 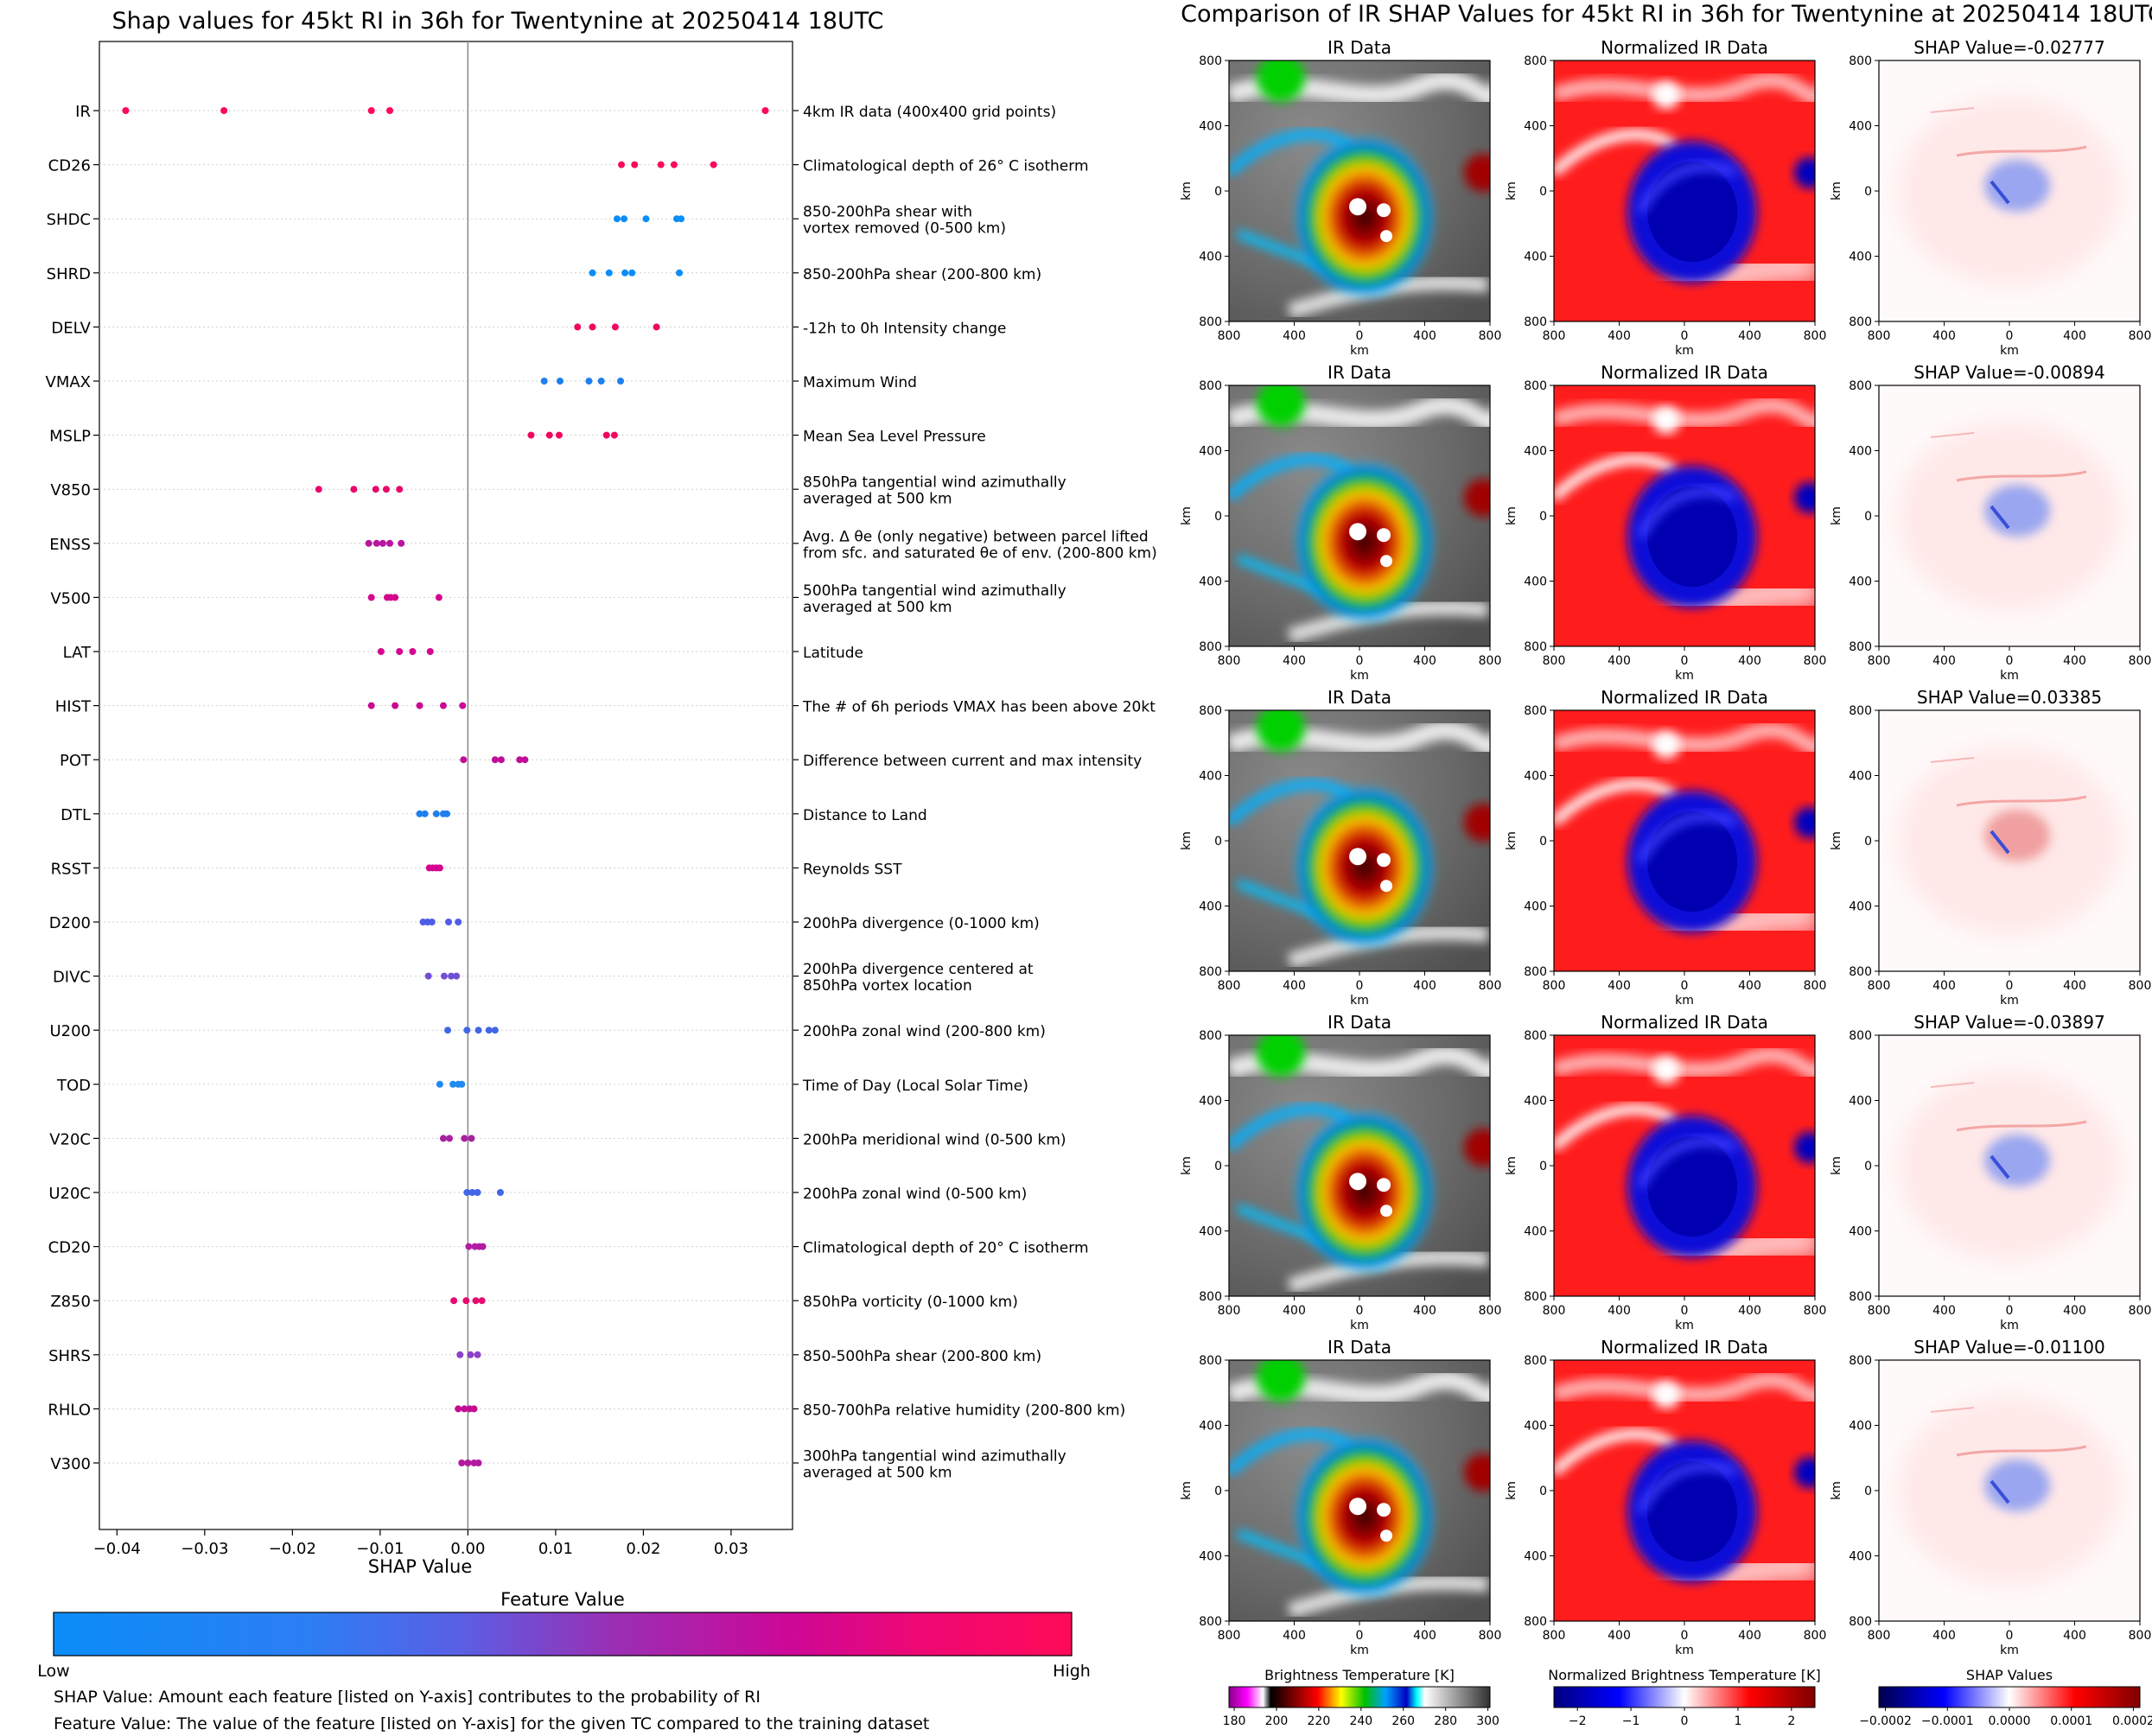 What do you see at coordinates (467, 1549) in the screenshot?
I see `x-tick-label: 0.00` at bounding box center [467, 1549].